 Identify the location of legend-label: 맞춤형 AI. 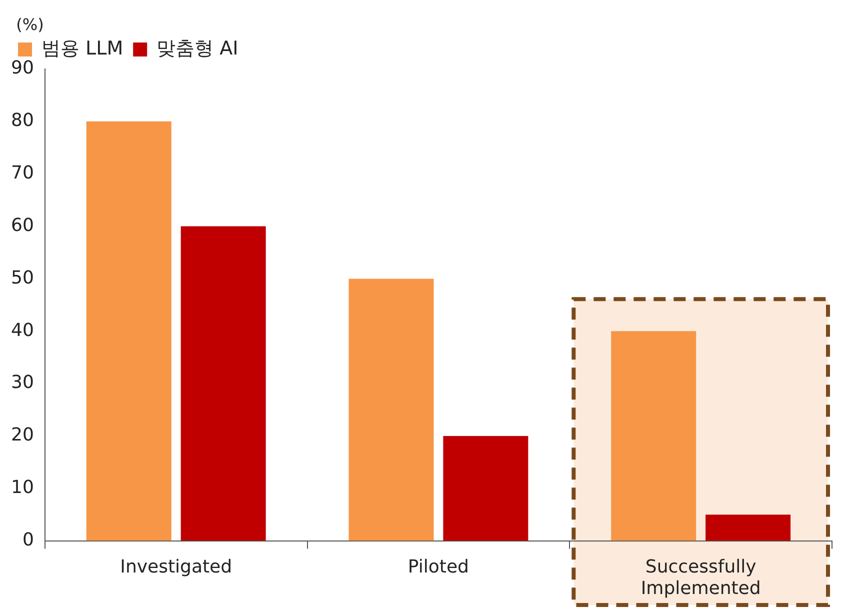
(197, 48).